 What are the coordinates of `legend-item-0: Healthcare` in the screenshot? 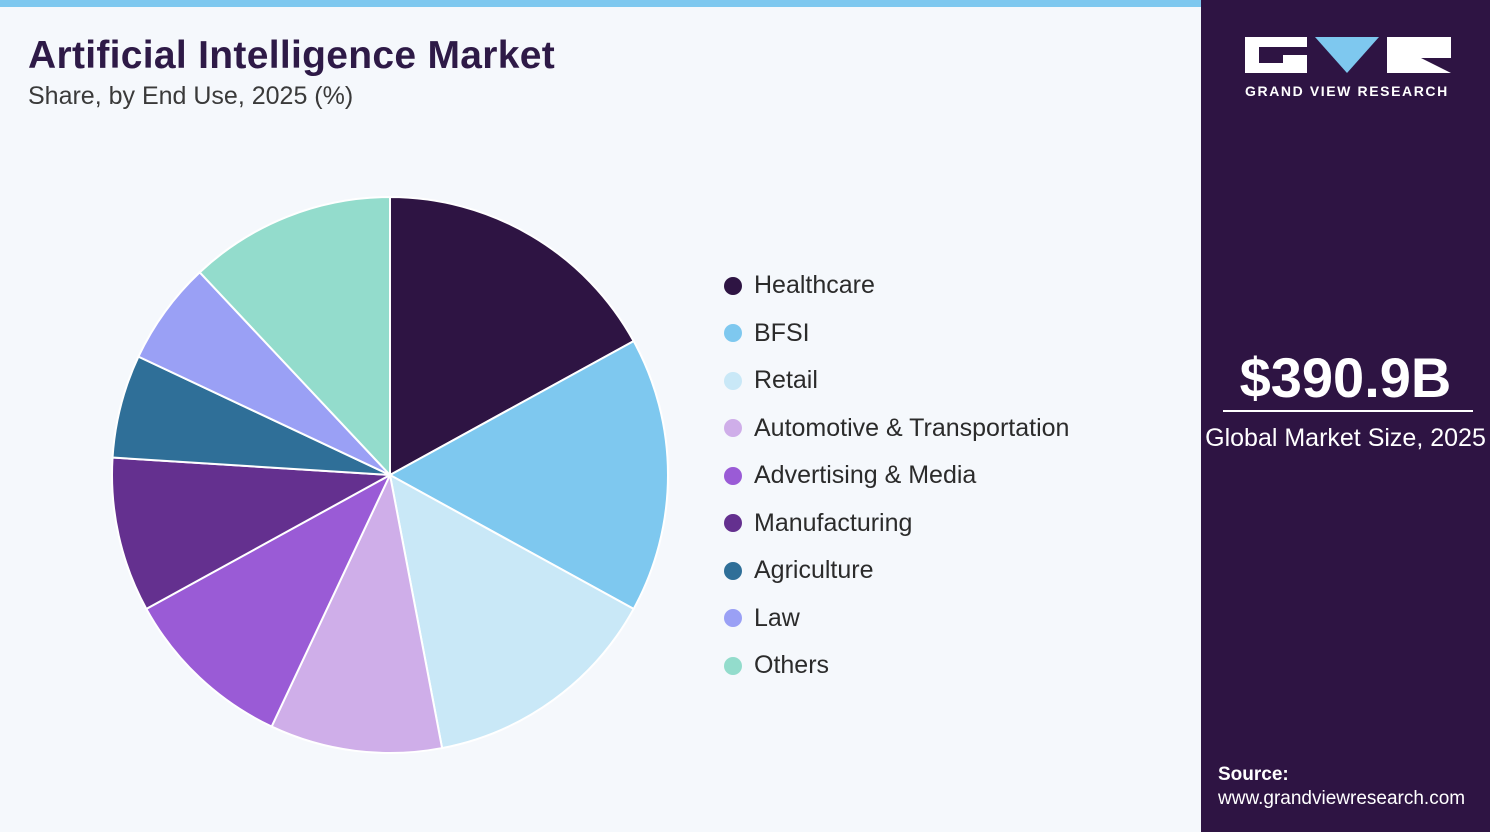 It's located at (896, 286).